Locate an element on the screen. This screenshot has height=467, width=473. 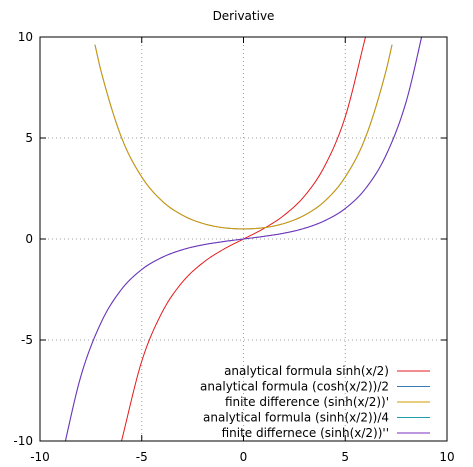
legend-label: analytical formula sinh(x/2) is located at coordinates (306, 371).